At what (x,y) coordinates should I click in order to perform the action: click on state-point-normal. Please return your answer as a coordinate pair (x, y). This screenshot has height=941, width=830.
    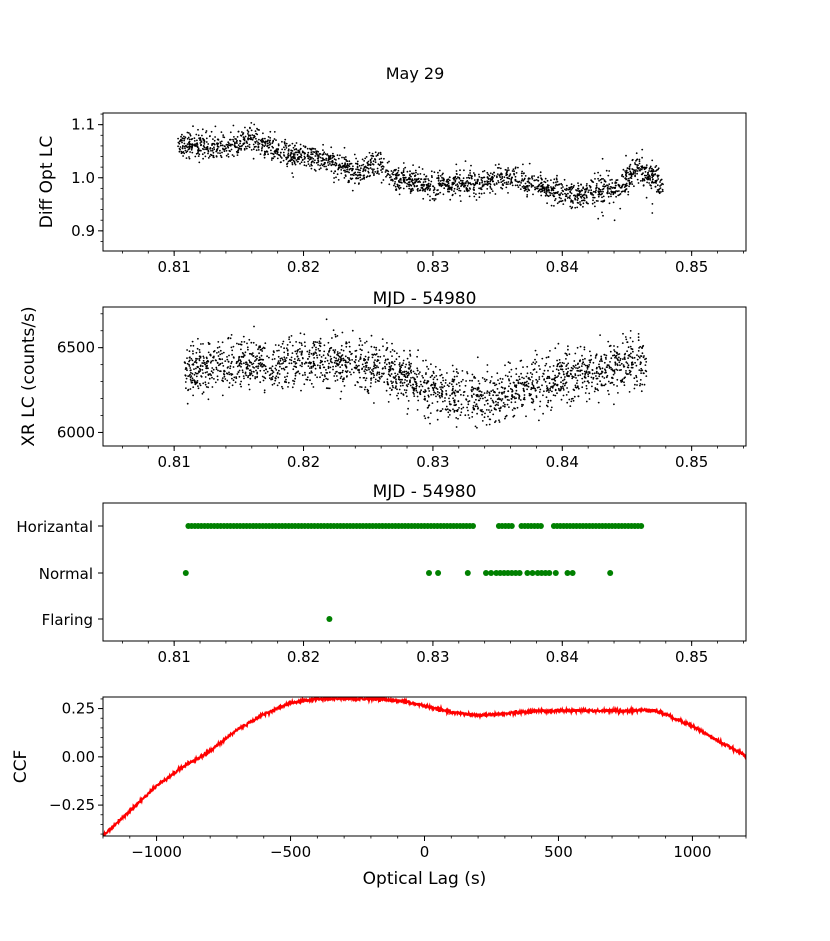
    Looking at the image, I should click on (567, 573).